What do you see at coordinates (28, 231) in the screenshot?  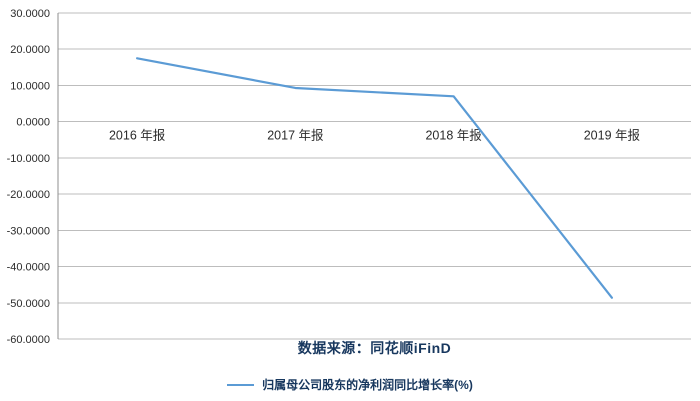 I see `y-tick-label: -30.0000` at bounding box center [28, 231].